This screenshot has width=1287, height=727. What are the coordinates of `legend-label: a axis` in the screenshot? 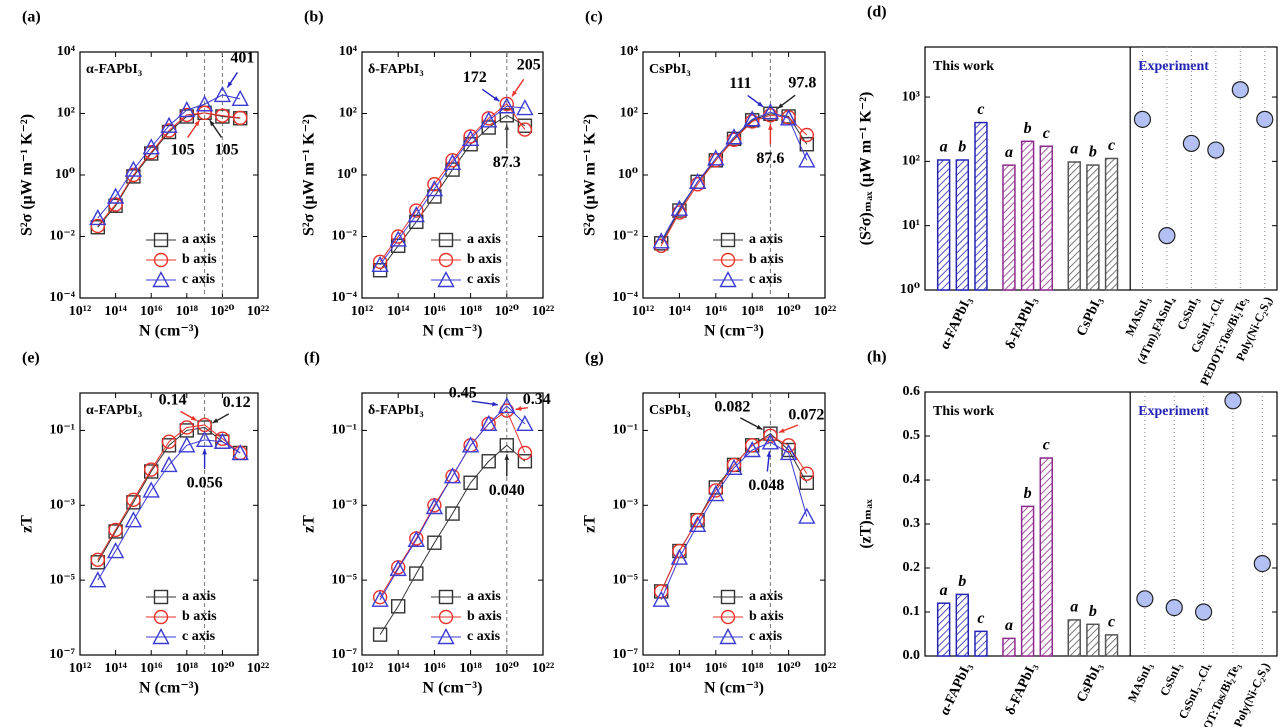 It's located at (199, 596).